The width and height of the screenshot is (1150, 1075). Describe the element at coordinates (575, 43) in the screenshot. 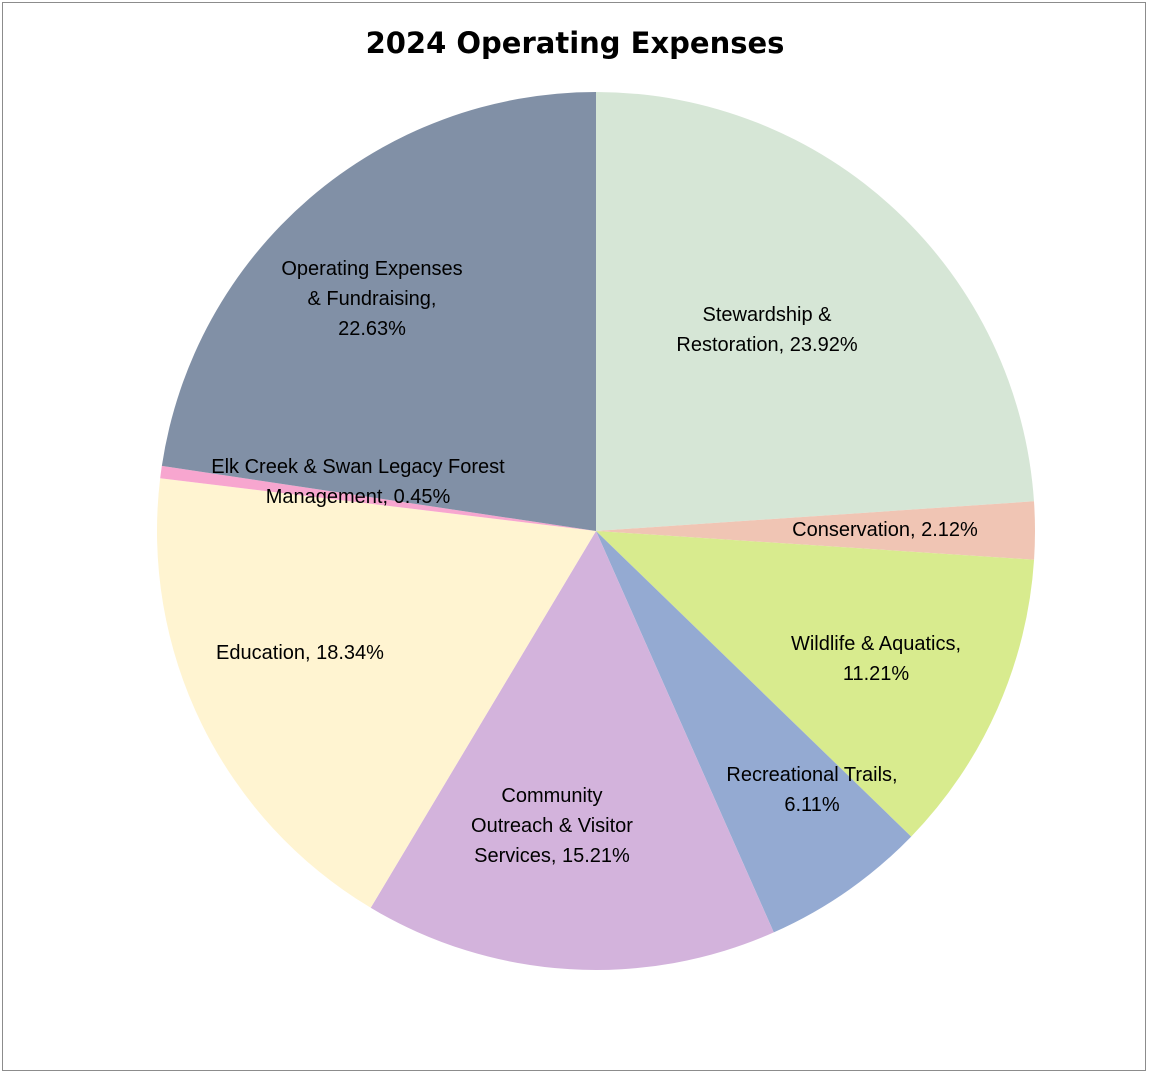

I see `chart-title: 2024 Operating Expenses` at that location.